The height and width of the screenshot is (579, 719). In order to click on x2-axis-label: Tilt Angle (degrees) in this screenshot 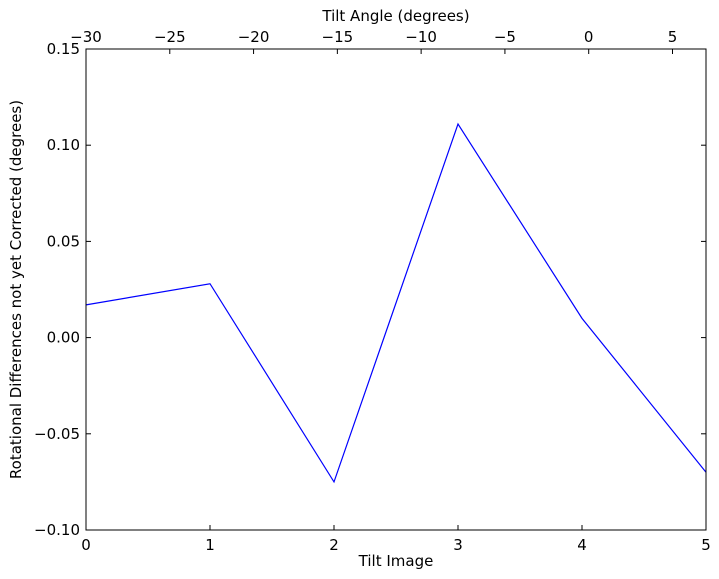, I will do `click(395, 16)`.